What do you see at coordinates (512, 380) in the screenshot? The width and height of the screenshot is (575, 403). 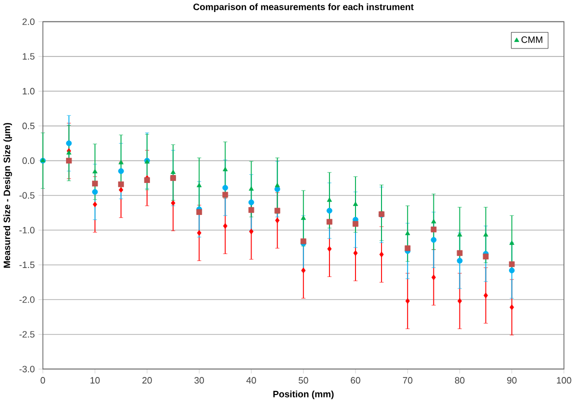 I see `x-tick-label: 90` at bounding box center [512, 380].